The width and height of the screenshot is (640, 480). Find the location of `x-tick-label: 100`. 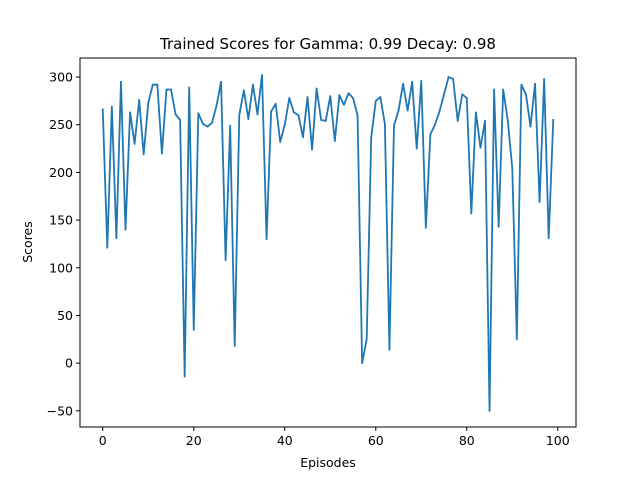

x-tick-label: 100 is located at coordinates (558, 440).